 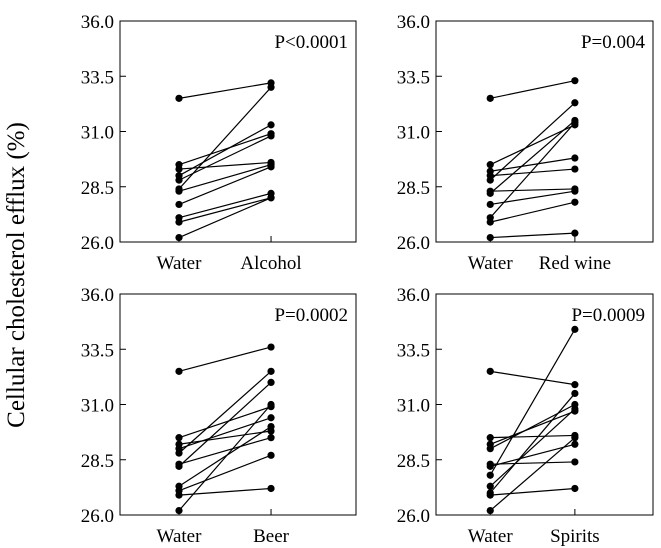 I want to click on plot-frame, so click(x=238, y=404).